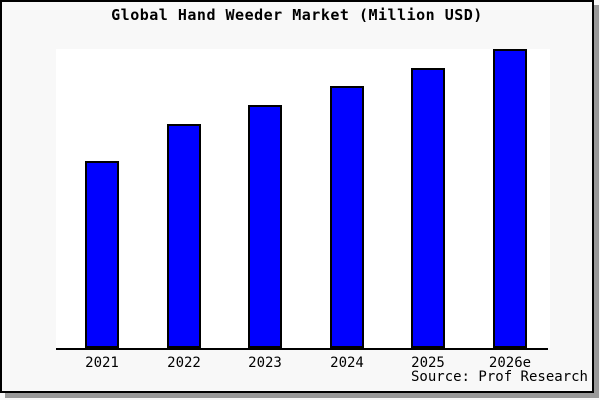 This screenshot has height=400, width=600. I want to click on bar-2026e, so click(510, 198).